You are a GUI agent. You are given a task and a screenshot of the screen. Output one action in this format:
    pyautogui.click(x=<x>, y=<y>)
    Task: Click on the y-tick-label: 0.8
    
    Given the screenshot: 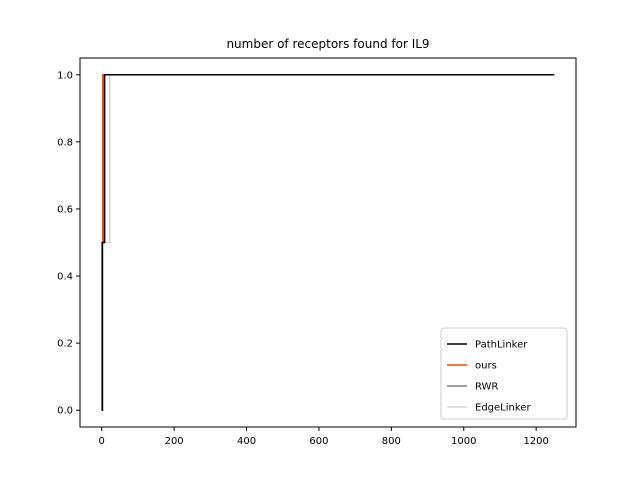 What is the action you would take?
    pyautogui.click(x=65, y=142)
    